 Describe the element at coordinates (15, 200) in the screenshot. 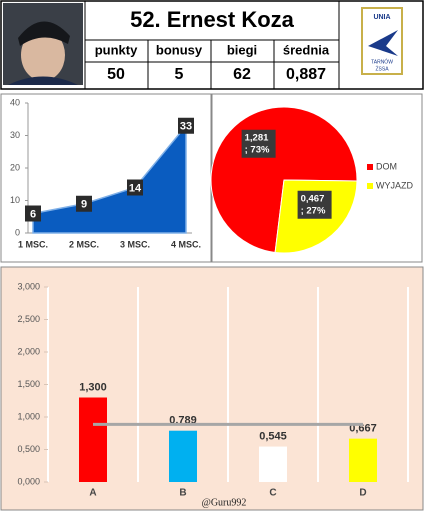

I see `y-tick-label: 10` at that location.